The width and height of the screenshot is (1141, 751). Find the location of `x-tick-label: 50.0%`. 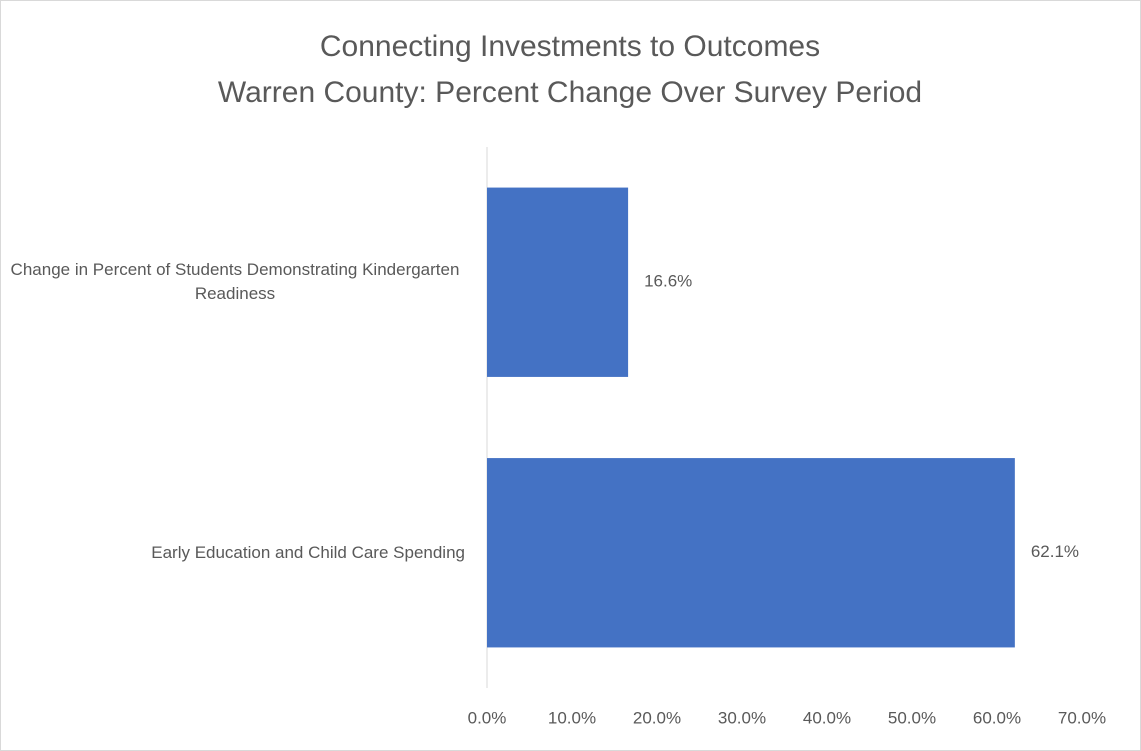

x-tick-label: 50.0% is located at coordinates (912, 717).